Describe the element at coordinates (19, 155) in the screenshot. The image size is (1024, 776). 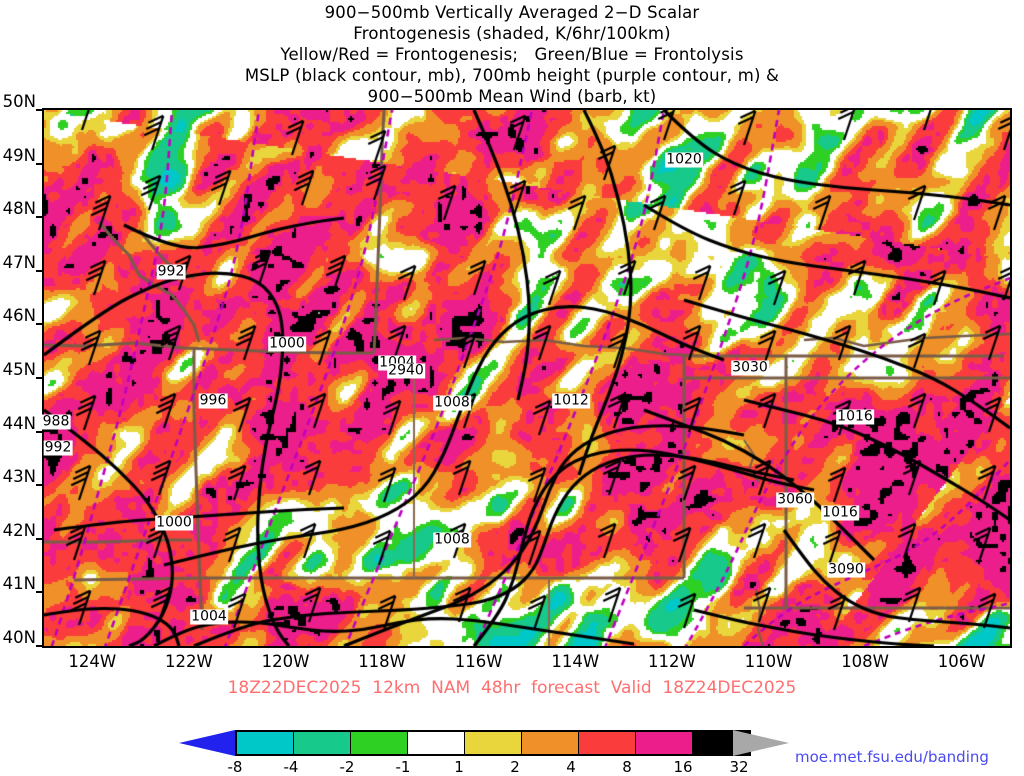
I see `y-tick-49N: 49N` at that location.